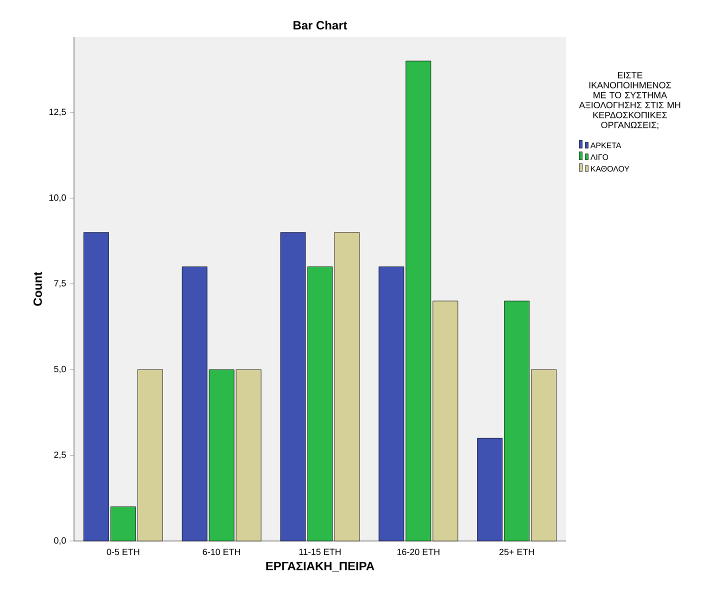 The height and width of the screenshot is (596, 727). Describe the element at coordinates (37, 289) in the screenshot. I see `y-axis-title: Count` at that location.